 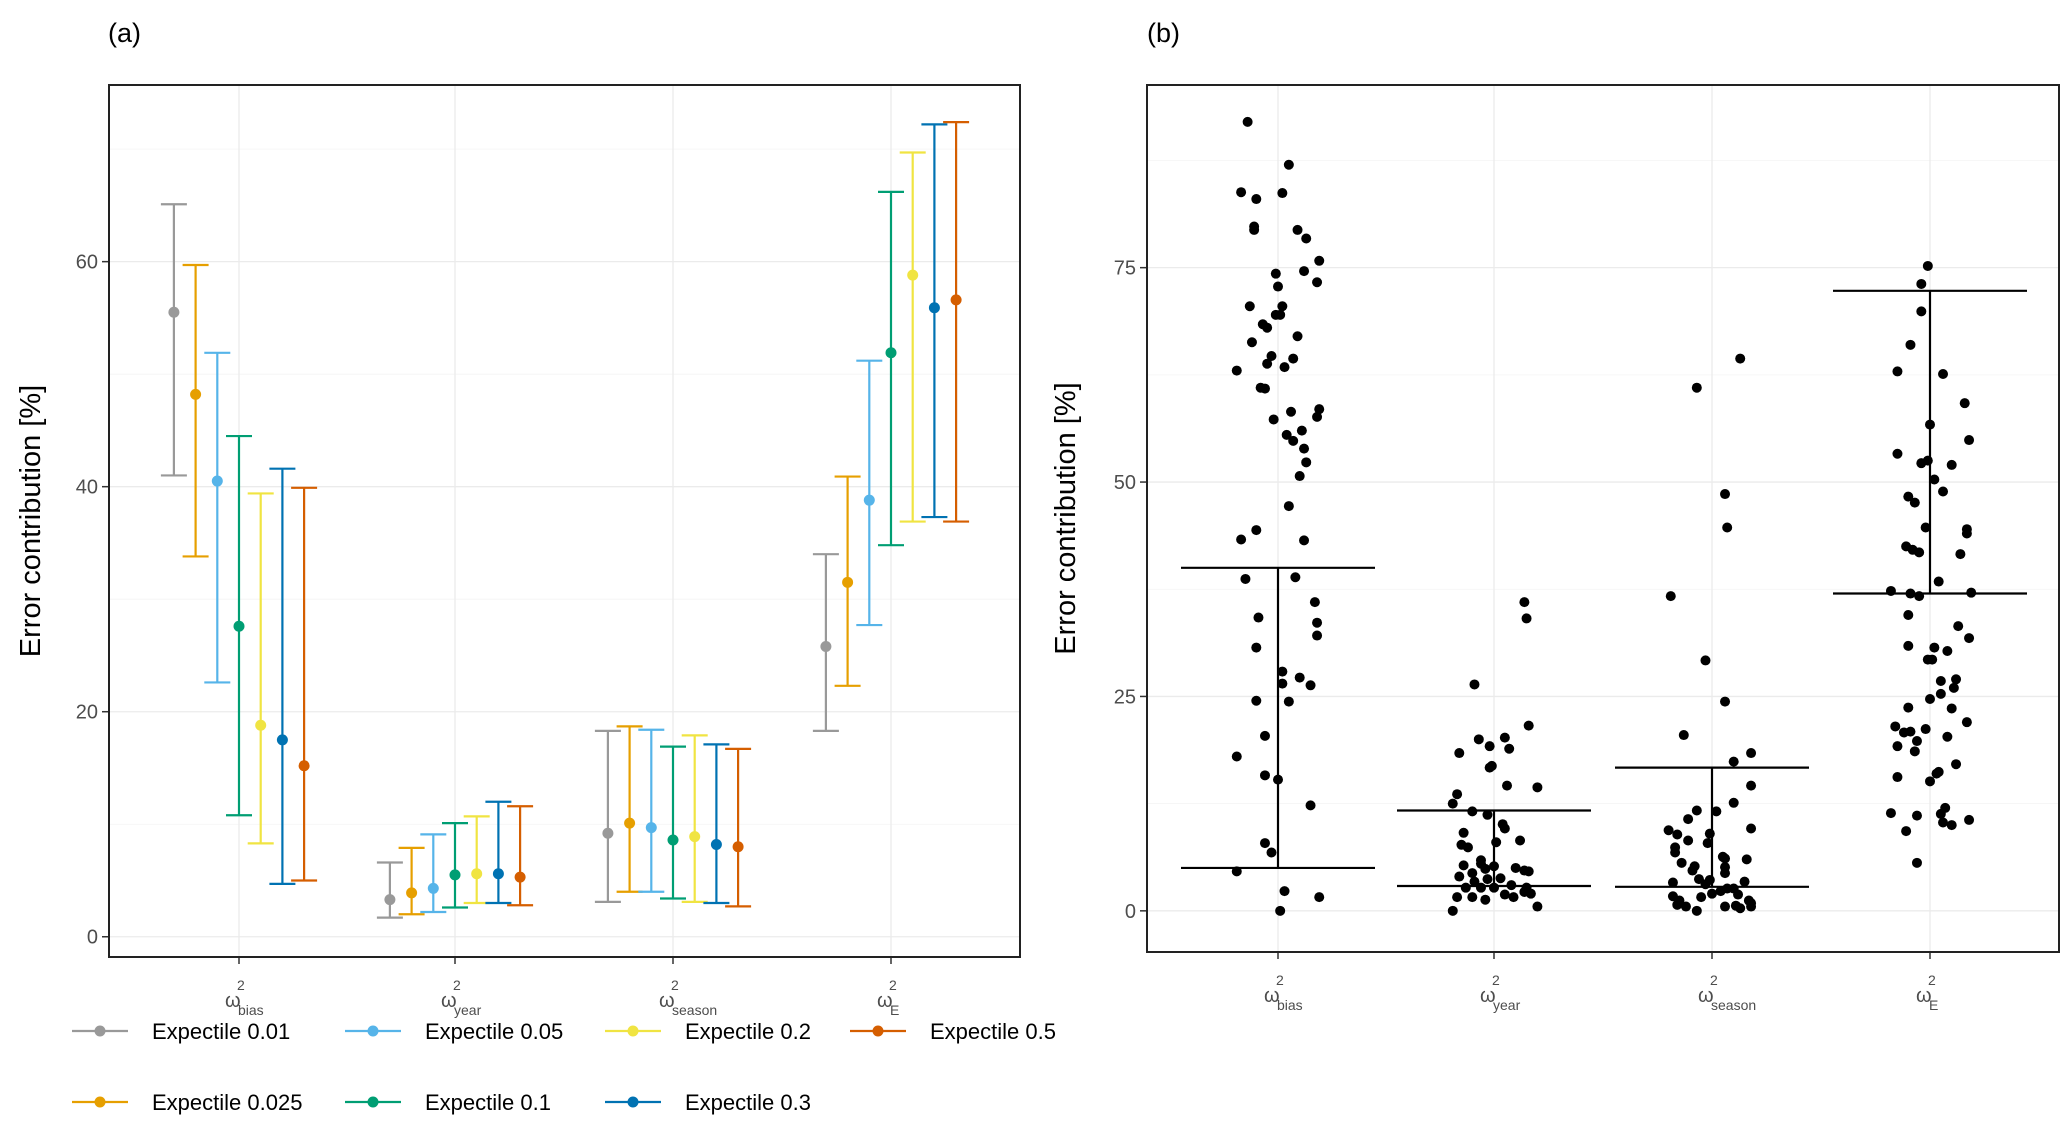 What do you see at coordinates (244, 997) in the screenshot?
I see `x-tick-label: ω2 bias` at bounding box center [244, 997].